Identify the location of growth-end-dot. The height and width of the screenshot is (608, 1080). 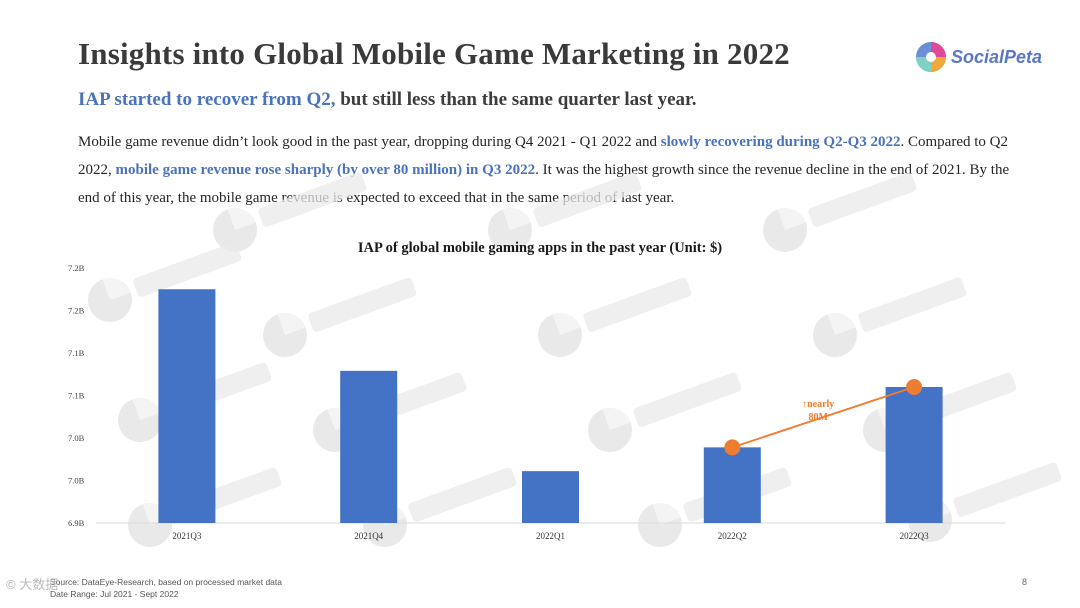
(914, 387).